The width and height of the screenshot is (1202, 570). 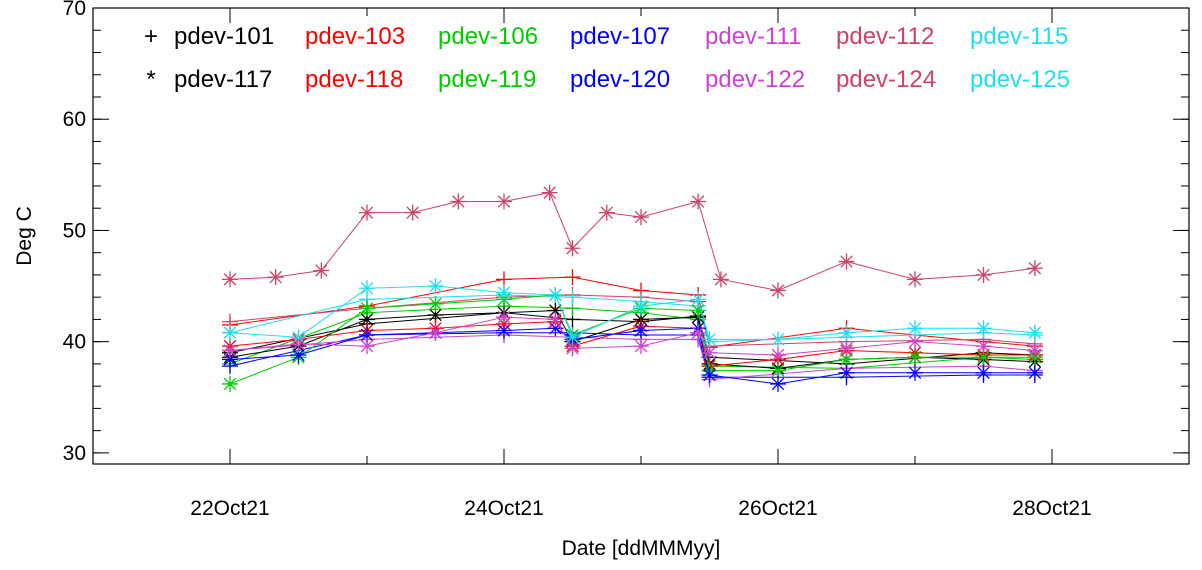 What do you see at coordinates (229, 508) in the screenshot?
I see `x-tick-label: 22Oct21` at bounding box center [229, 508].